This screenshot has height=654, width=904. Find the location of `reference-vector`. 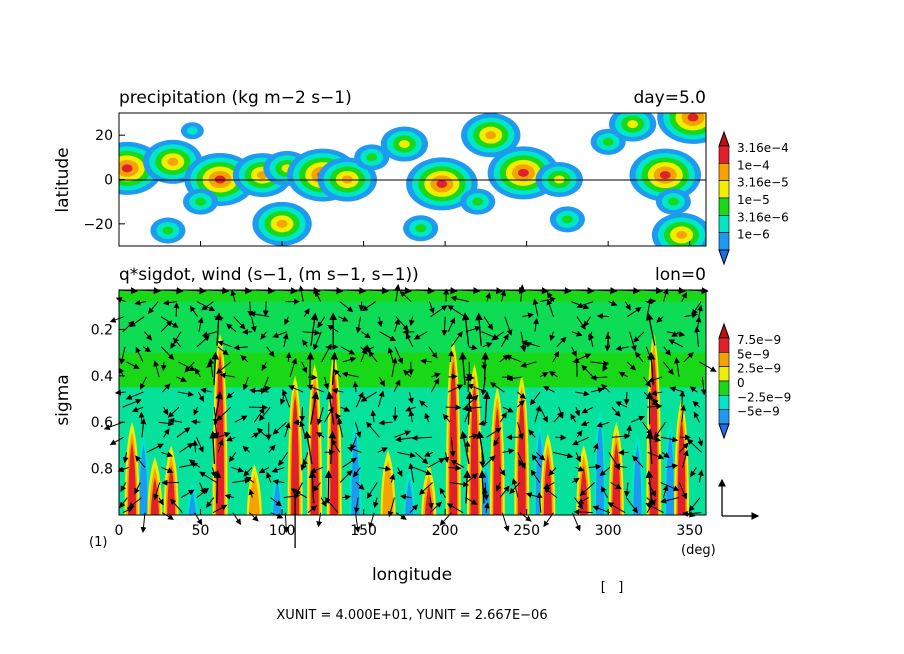

reference-vector is located at coordinates (739, 499).